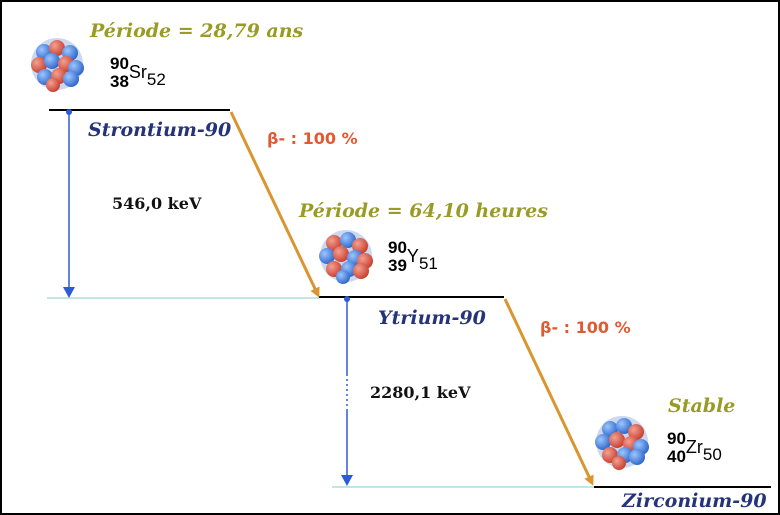 This screenshot has height=515, width=780. Describe the element at coordinates (432, 318) in the screenshot. I see `yttrium-name: Ytrium-90` at that location.